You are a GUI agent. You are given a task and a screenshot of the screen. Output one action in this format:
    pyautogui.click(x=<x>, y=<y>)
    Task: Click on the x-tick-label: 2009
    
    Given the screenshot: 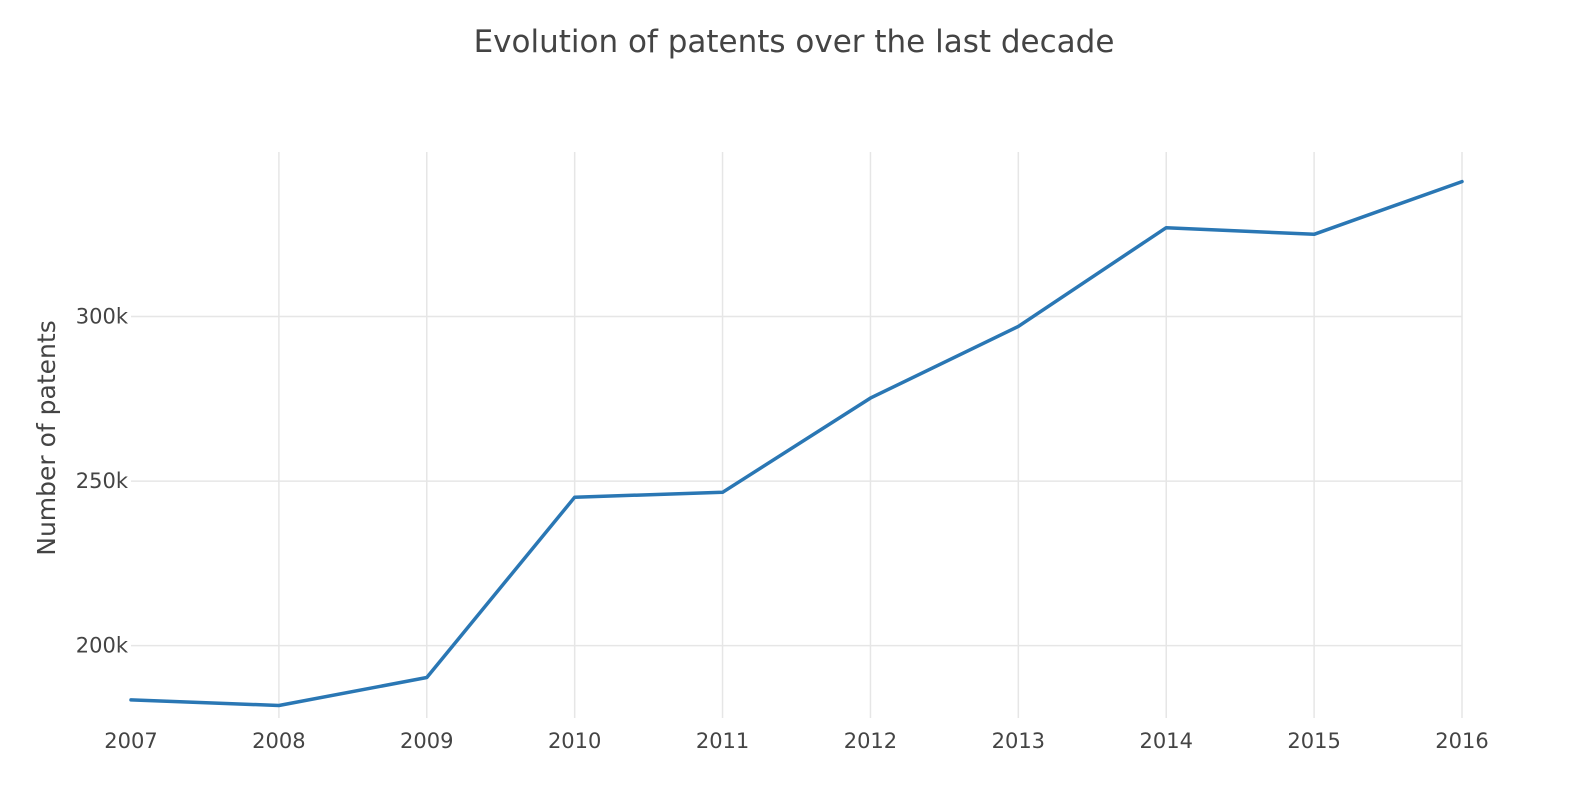 What is the action you would take?
    pyautogui.click(x=426, y=741)
    